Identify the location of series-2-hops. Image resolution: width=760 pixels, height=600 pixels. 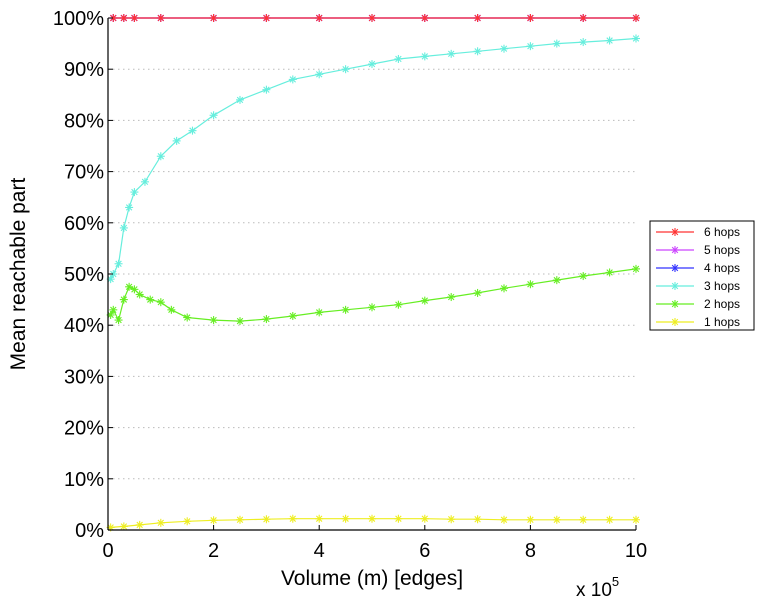
(373, 295).